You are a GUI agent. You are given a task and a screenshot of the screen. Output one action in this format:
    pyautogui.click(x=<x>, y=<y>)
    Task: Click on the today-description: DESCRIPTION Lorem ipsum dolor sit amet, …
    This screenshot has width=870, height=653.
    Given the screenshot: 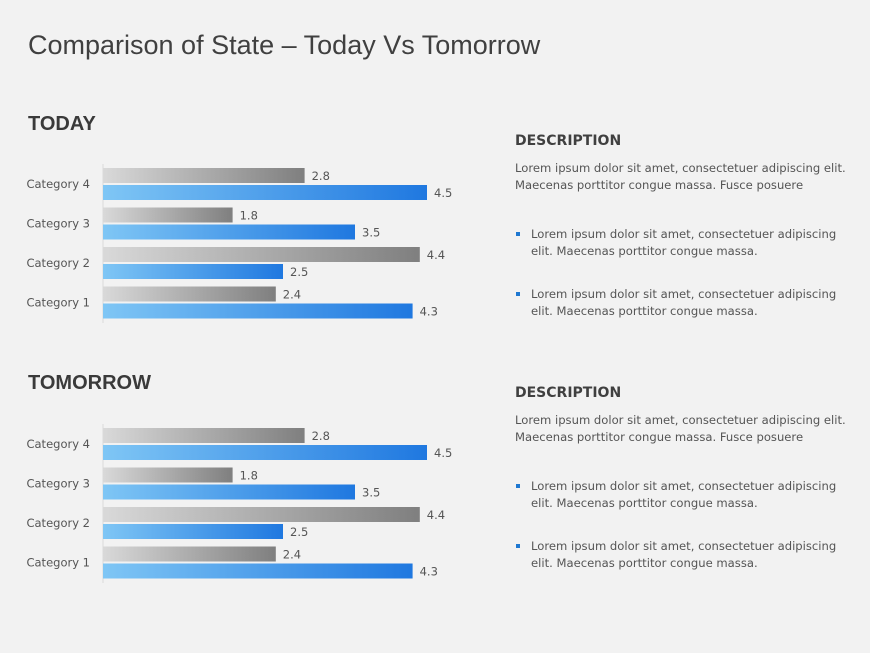 What is the action you would take?
    pyautogui.click(x=685, y=239)
    